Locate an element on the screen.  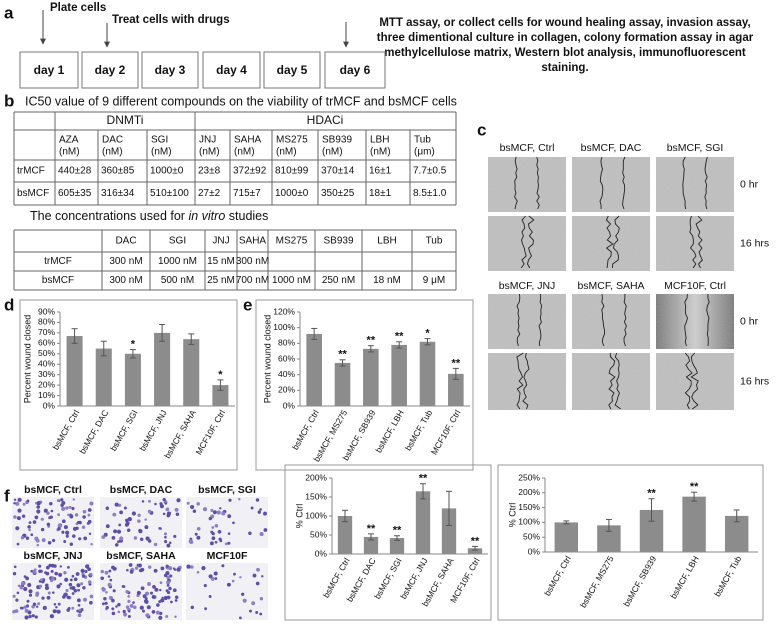
table-cell: 440±28 is located at coordinates (75, 171).